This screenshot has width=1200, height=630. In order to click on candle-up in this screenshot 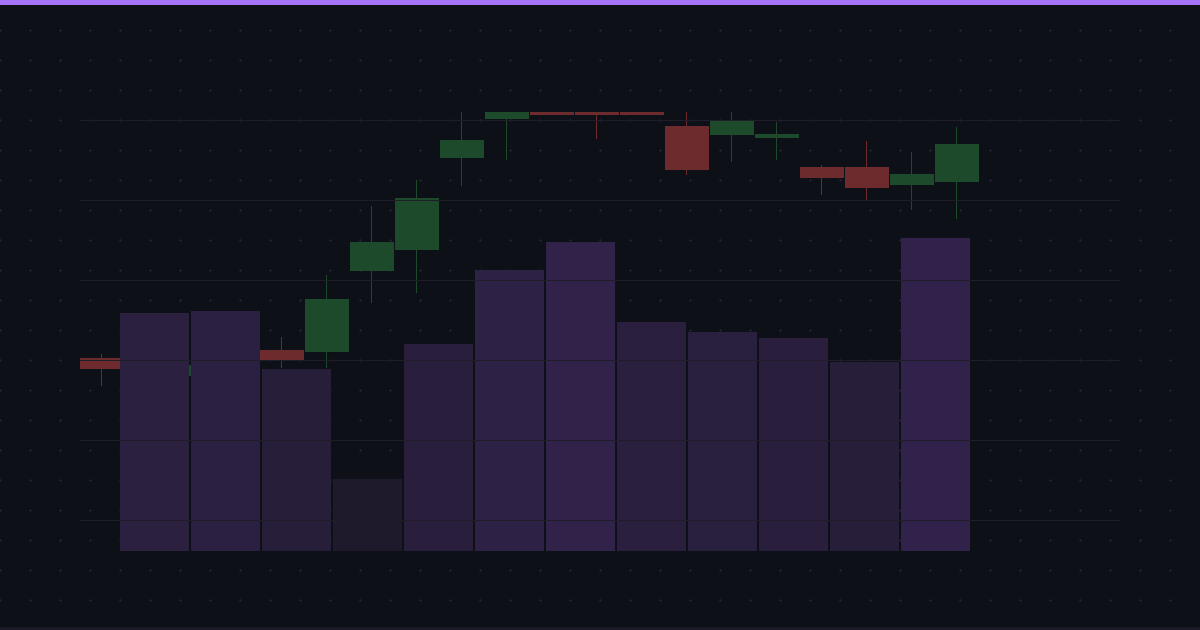, I will do `click(462, 149)`.